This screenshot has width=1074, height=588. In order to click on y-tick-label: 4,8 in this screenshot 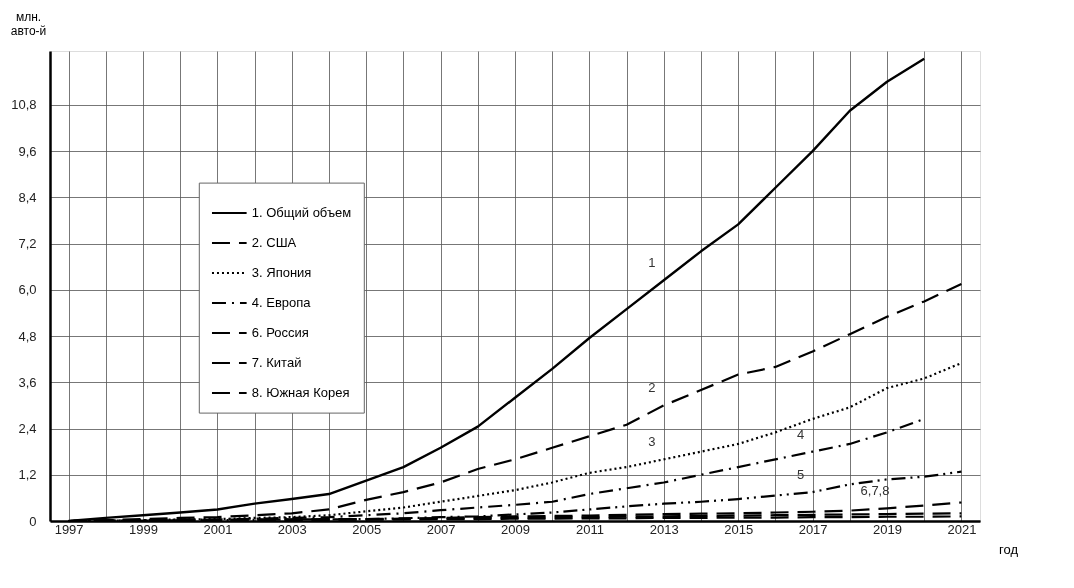, I will do `click(27, 336)`.